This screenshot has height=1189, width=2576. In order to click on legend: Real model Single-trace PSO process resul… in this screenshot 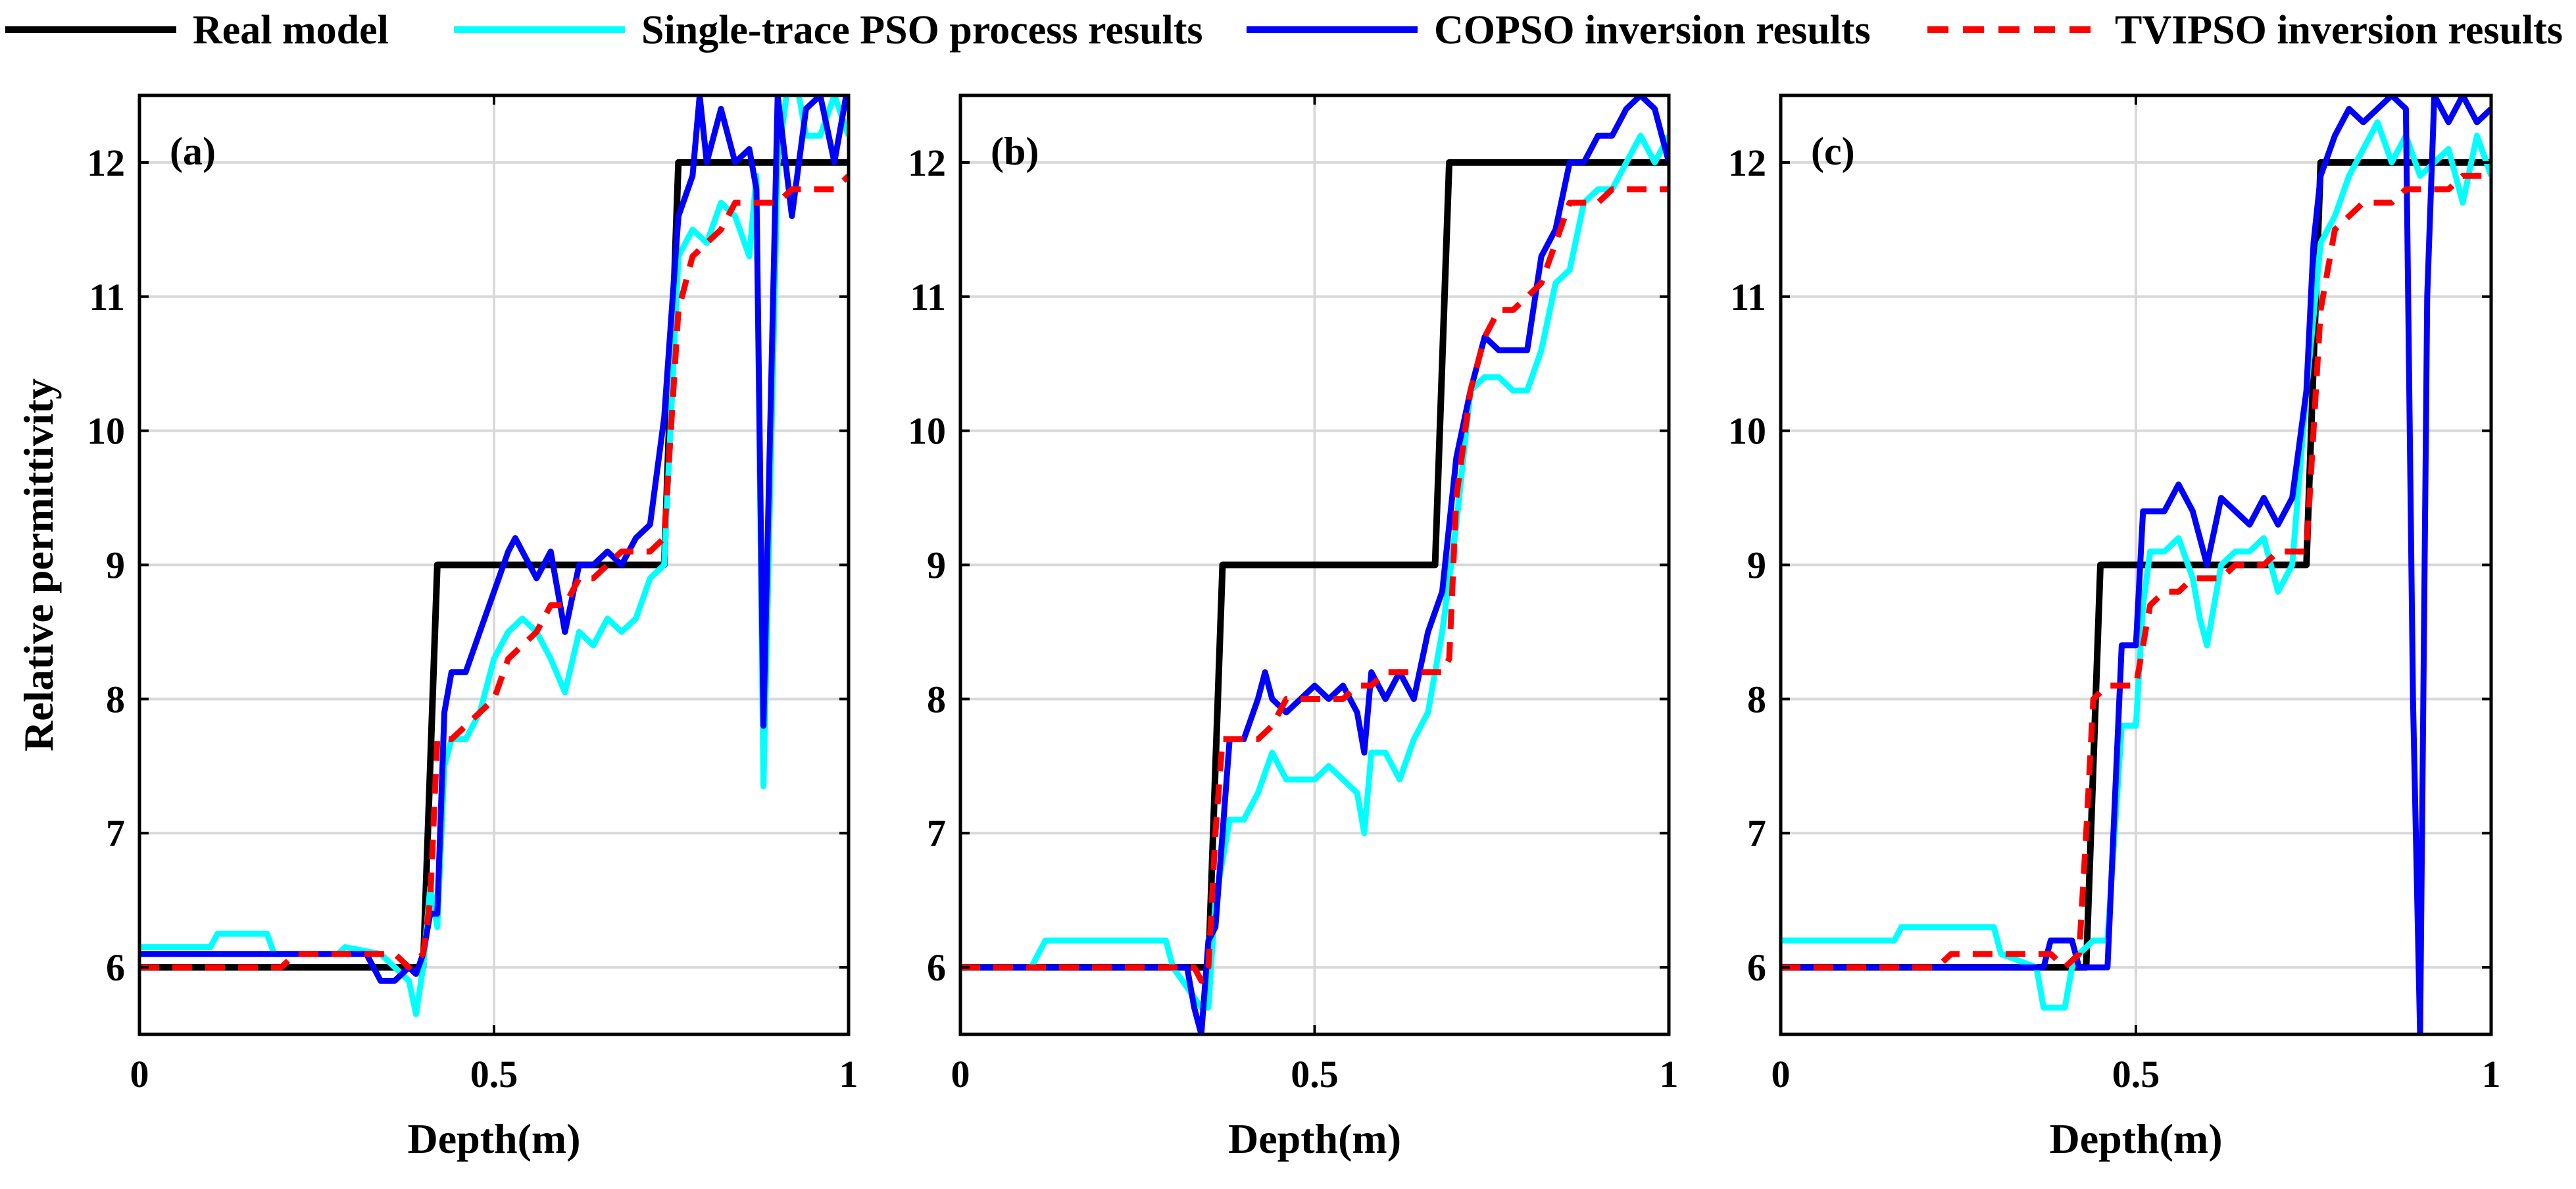, I will do `click(1284, 31)`.